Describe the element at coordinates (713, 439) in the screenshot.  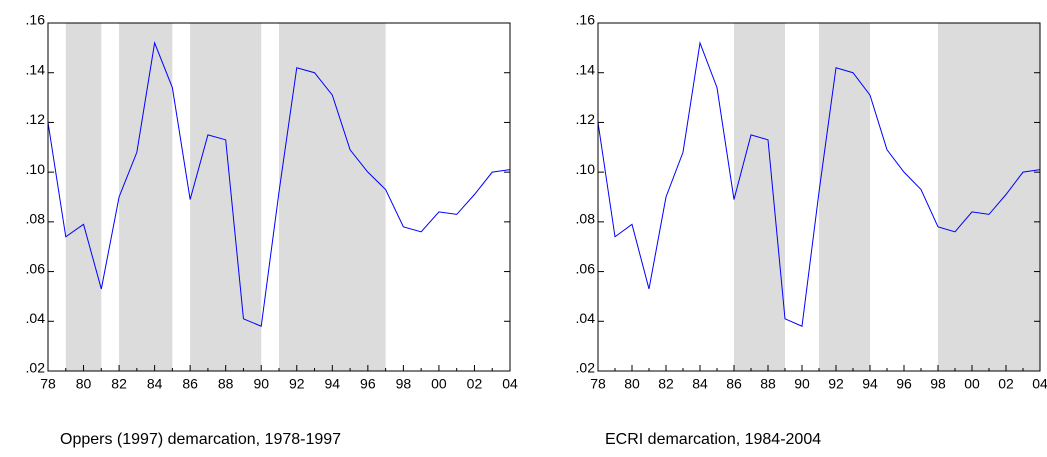
I see `chart-caption: ECRI demarcation, 1984-2004` at that location.